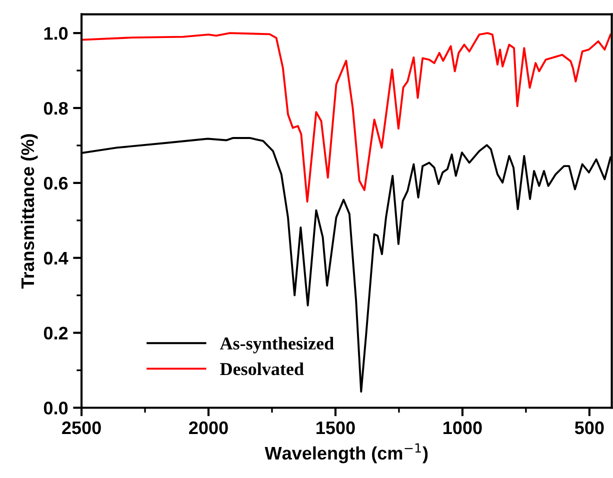 The width and height of the screenshot is (613, 478). Describe the element at coordinates (56, 333) in the screenshot. I see `y-tick-label: 0.2` at that location.